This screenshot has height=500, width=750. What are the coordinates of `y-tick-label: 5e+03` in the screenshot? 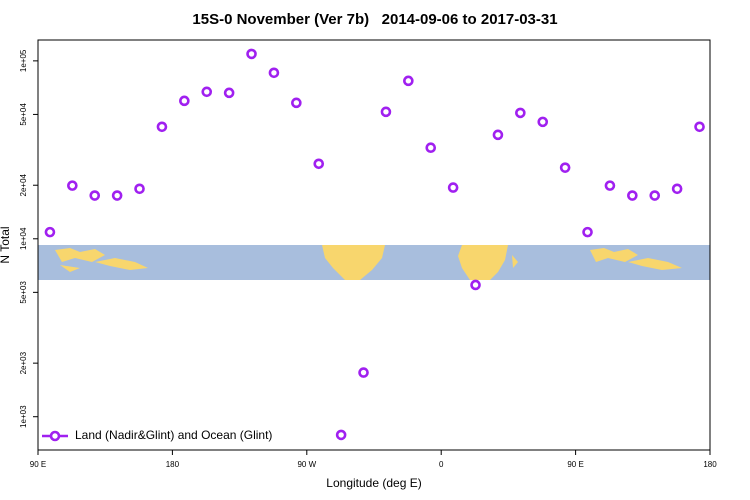 It's located at (23, 292).